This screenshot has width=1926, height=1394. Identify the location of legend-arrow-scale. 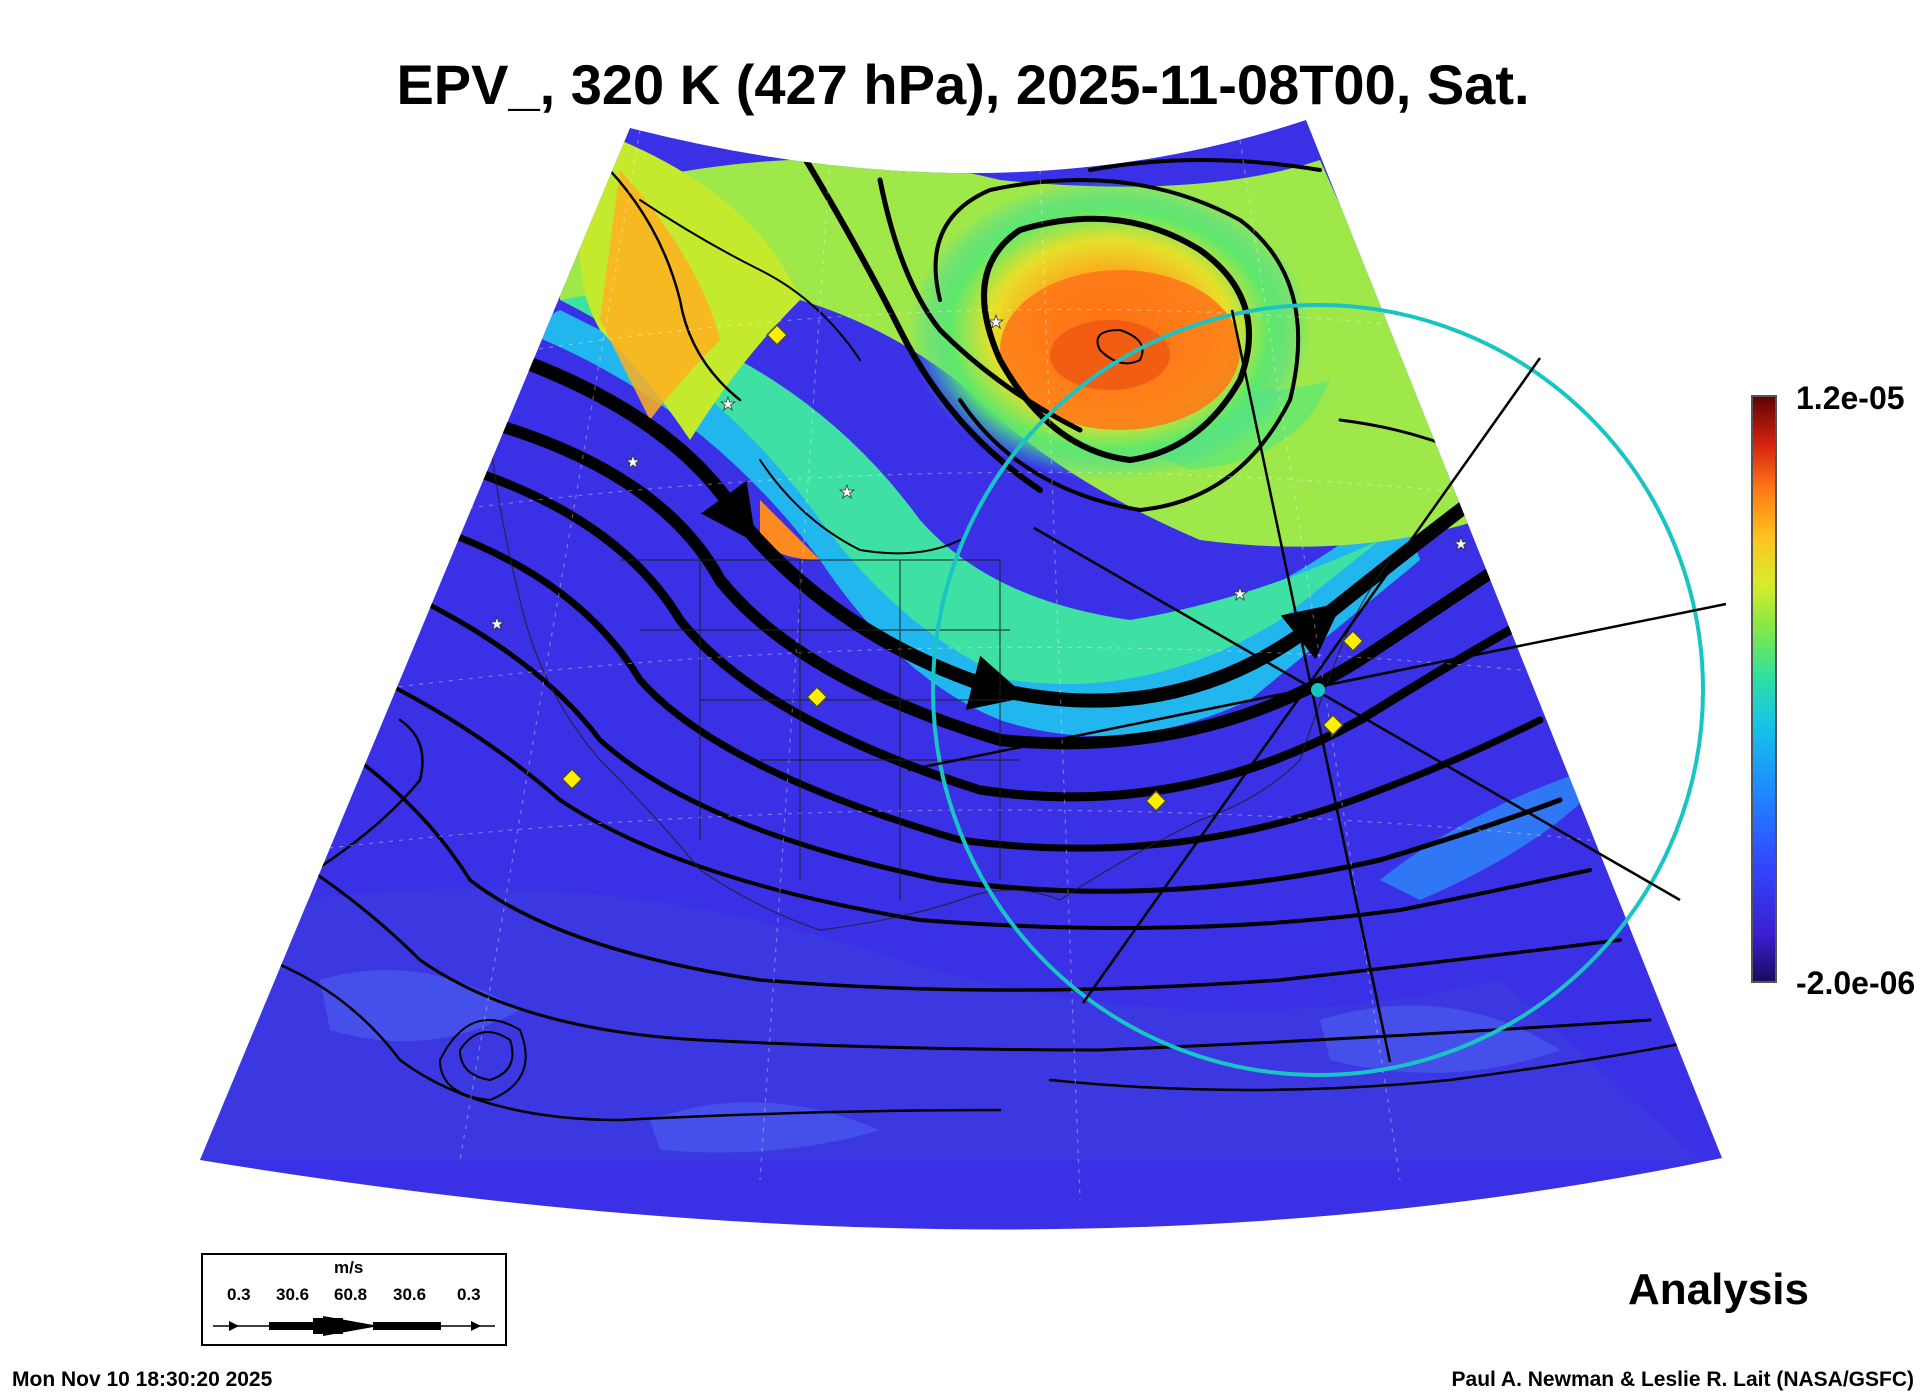
(354, 1326).